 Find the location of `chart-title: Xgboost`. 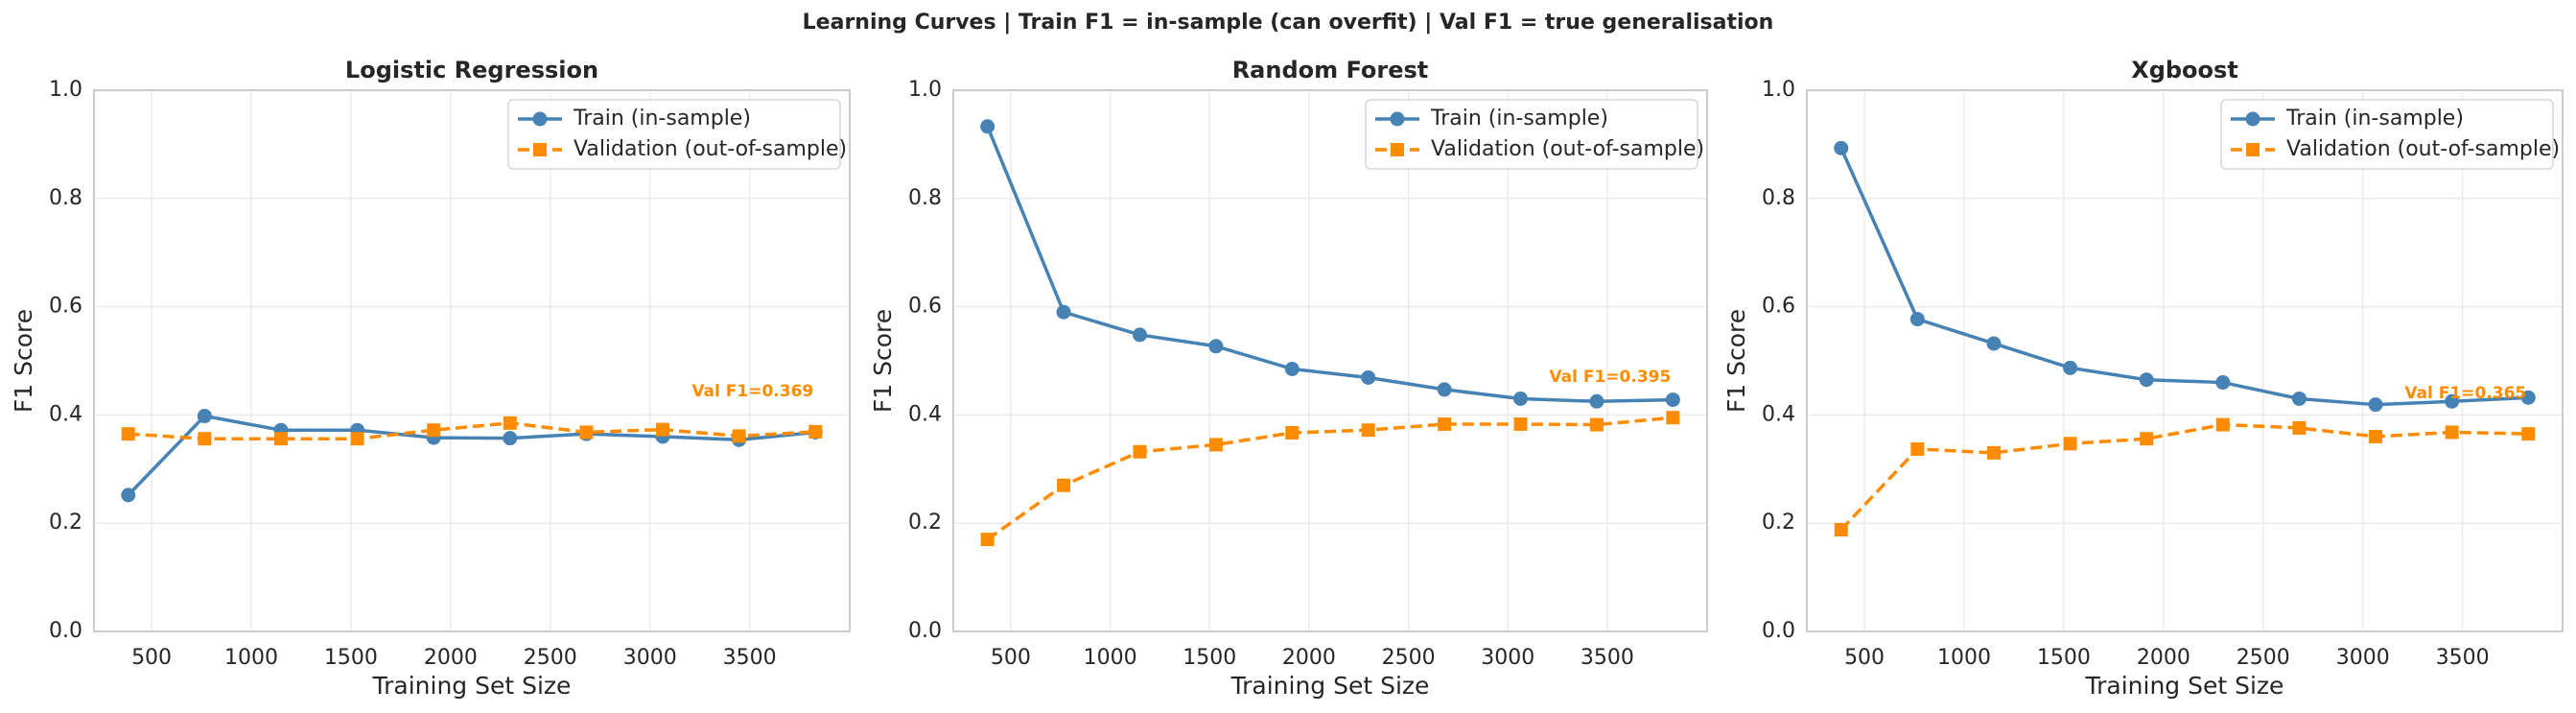

chart-title: Xgboost is located at coordinates (2184, 70).